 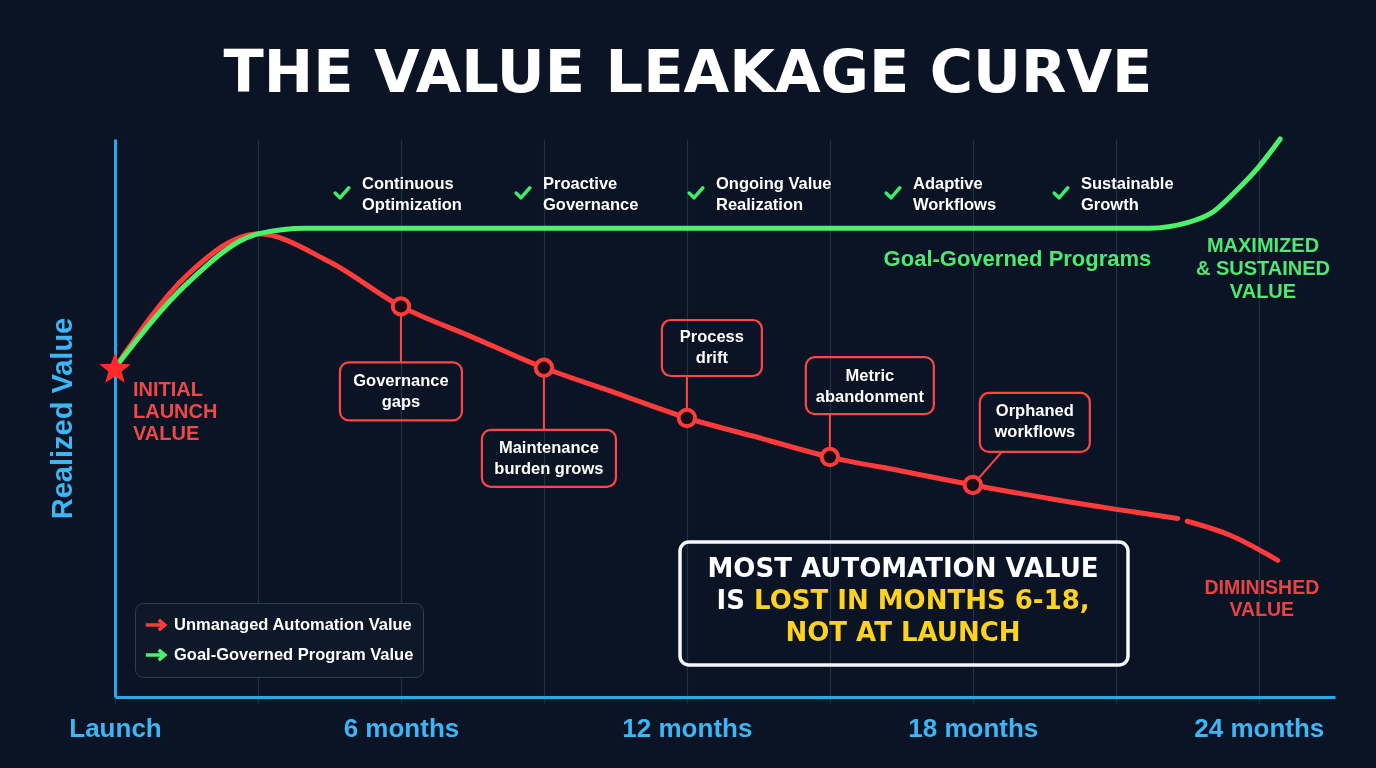 What do you see at coordinates (1263, 268) in the screenshot?
I see `annotation: MAXIMIZED & SUSTAINED VALUE` at bounding box center [1263, 268].